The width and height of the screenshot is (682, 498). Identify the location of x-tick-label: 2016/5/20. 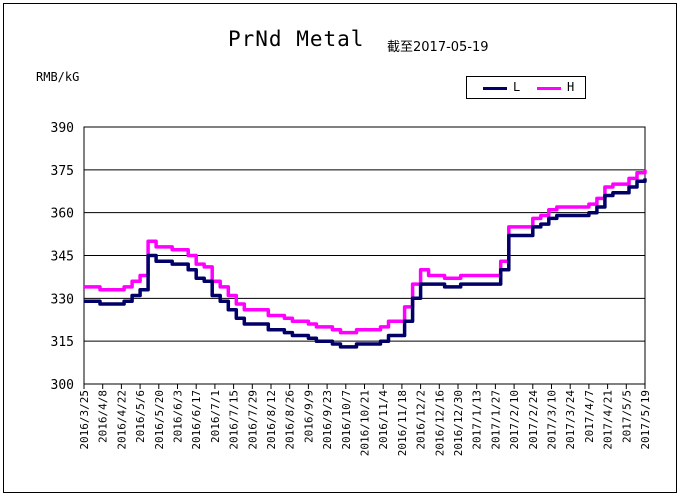
(159, 420).